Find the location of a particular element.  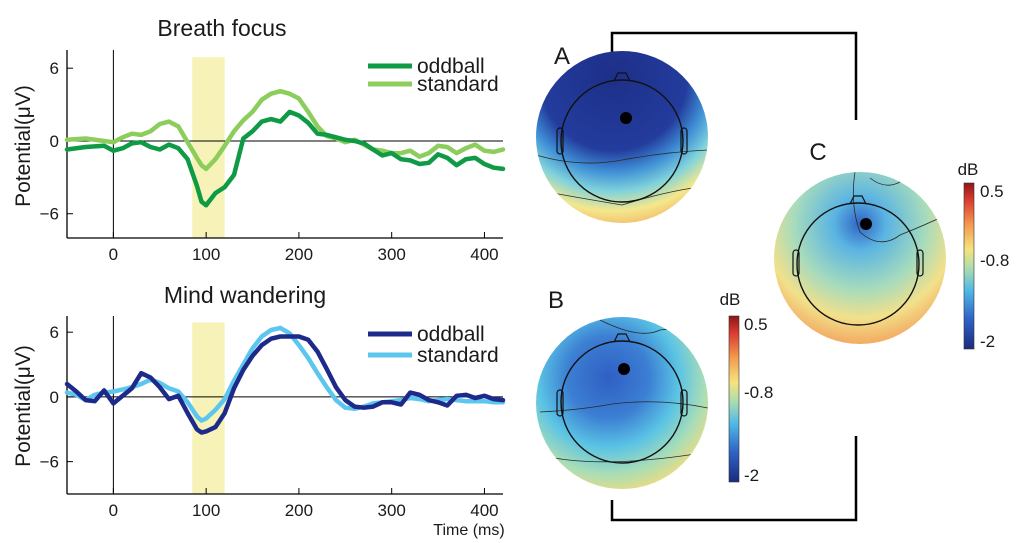

series-line-standard is located at coordinates (285, 130).